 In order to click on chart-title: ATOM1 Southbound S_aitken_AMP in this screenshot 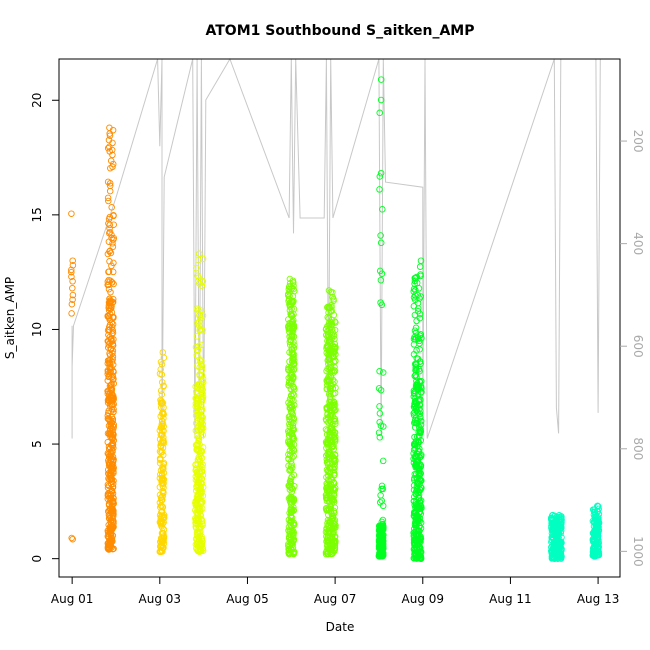, I will do `click(340, 31)`.